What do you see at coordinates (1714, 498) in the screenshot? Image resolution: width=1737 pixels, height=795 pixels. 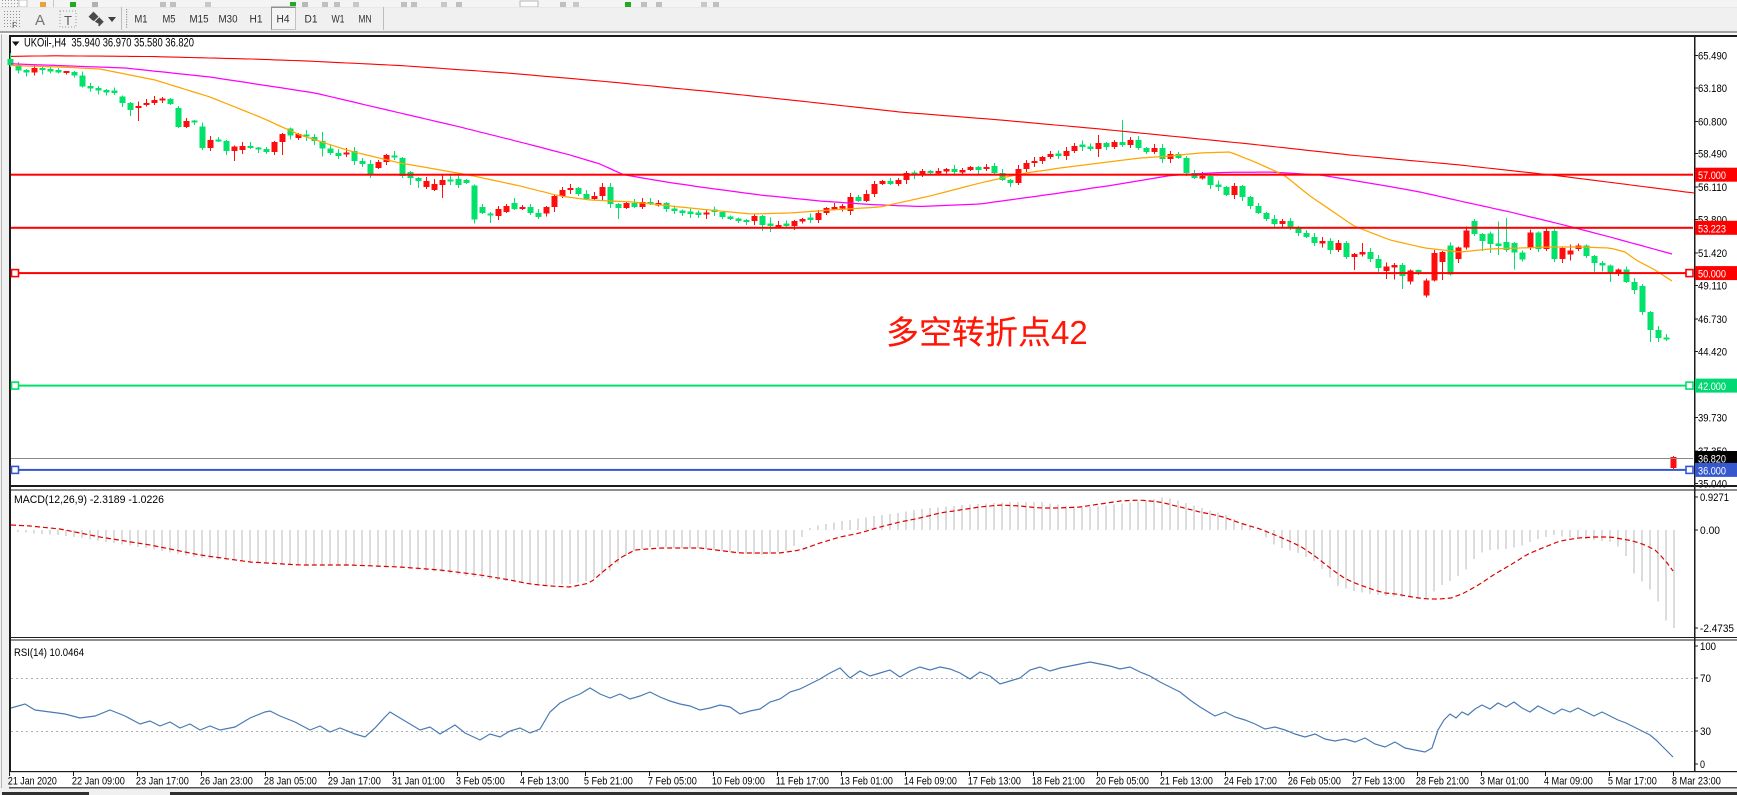 I see `svg-text: 0.9271` at bounding box center [1714, 498].